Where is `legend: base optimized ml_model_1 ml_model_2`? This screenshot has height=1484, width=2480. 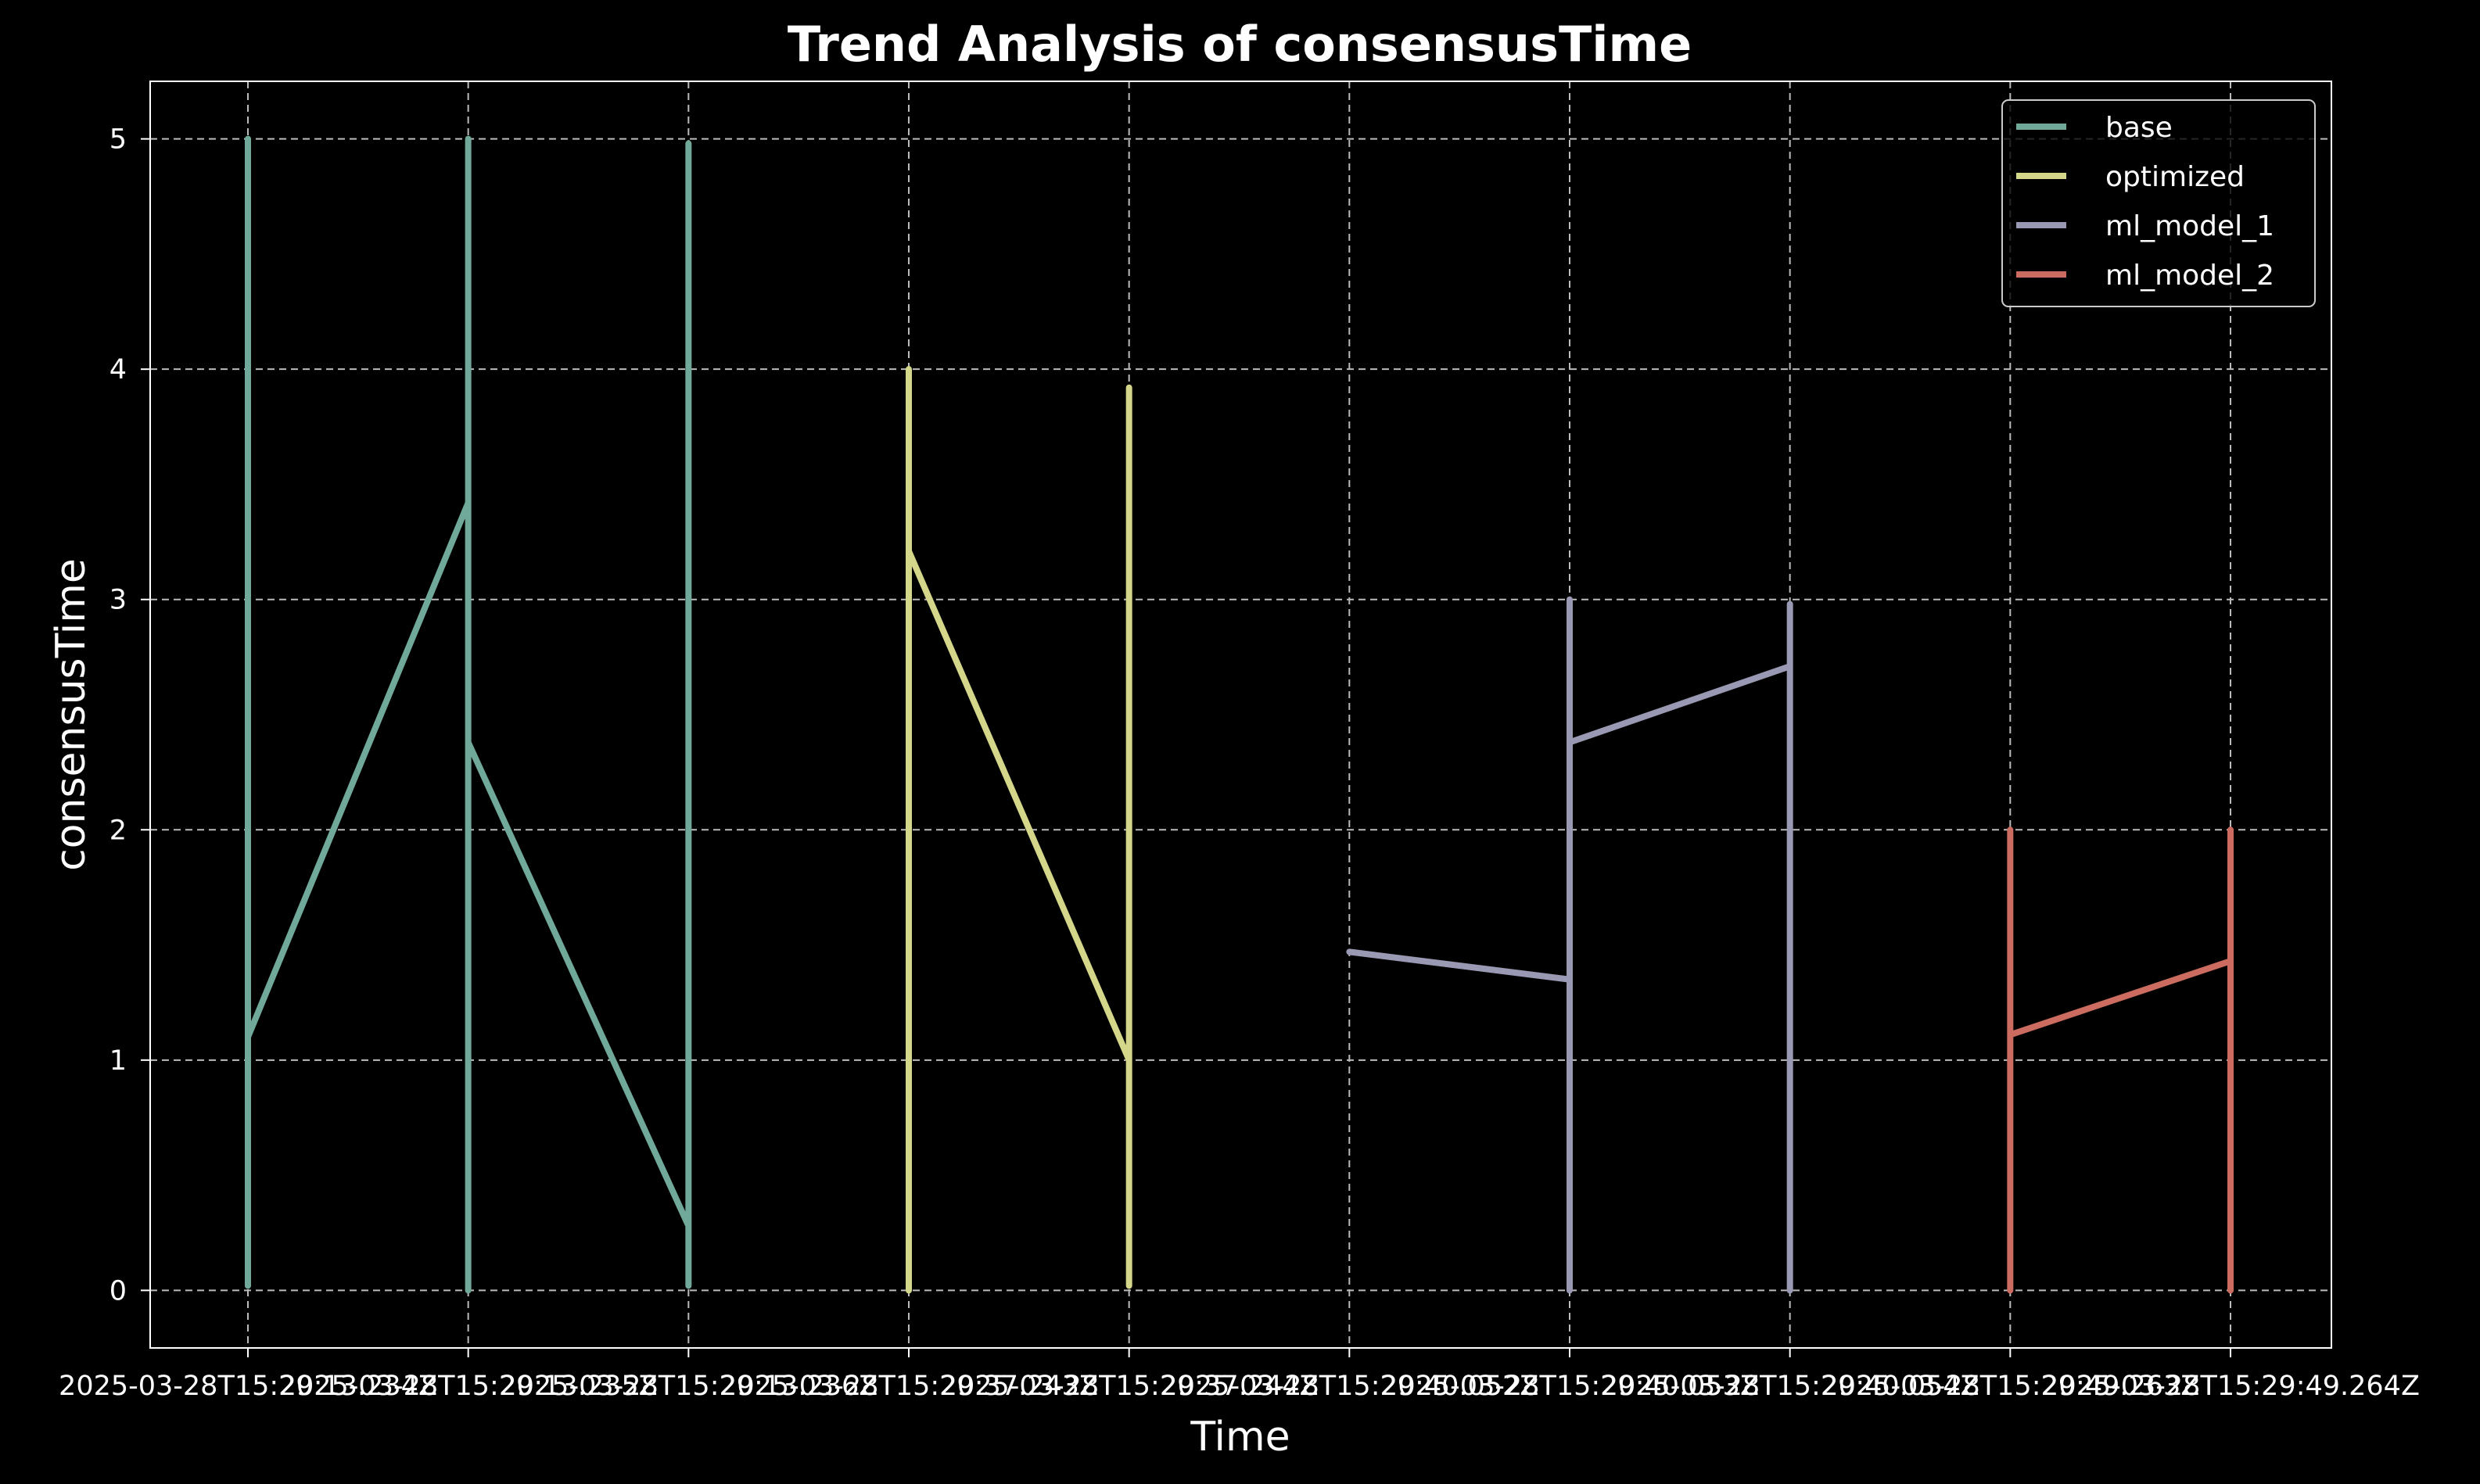 legend: base optimized ml_model_1 ml_model_2 is located at coordinates (2158, 203).